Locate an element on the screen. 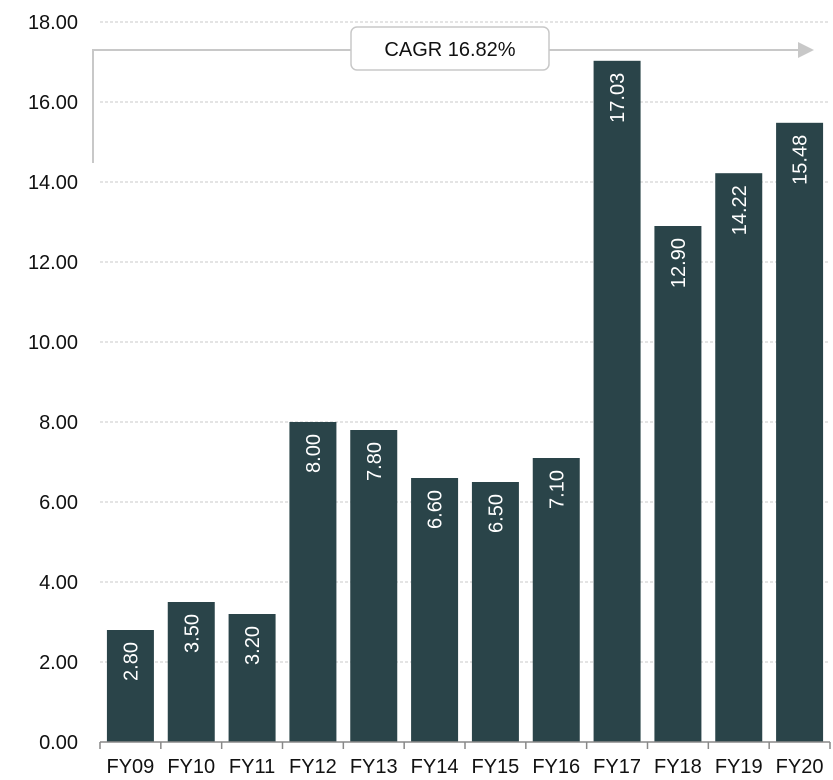 The image size is (833, 780). x-category-label: FY17 is located at coordinates (617, 767).